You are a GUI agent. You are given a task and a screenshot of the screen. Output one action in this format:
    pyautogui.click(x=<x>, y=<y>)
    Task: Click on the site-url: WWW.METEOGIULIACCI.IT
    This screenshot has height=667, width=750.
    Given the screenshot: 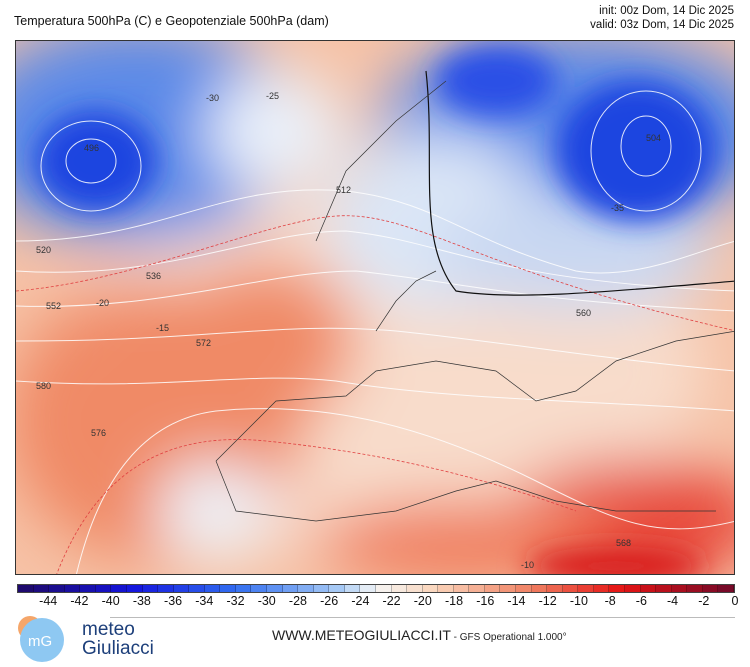 What is the action you would take?
    pyautogui.click(x=361, y=635)
    